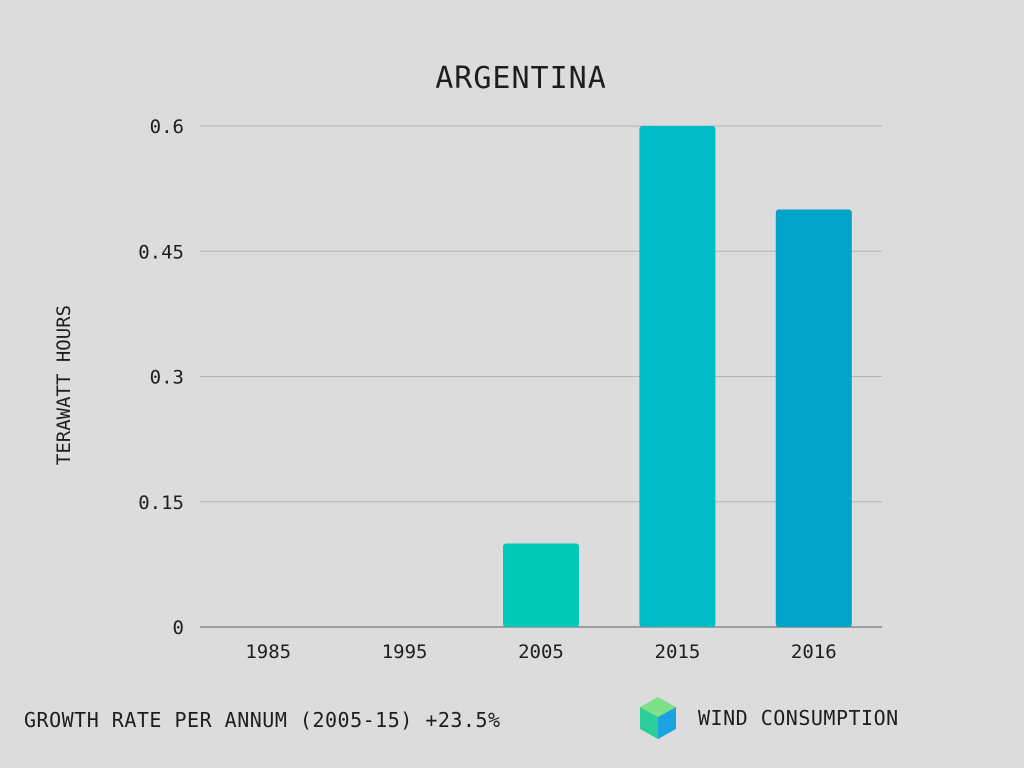  I want to click on growth-rate-text: GROWTH RATE PER ANNUM (2005-15) +23.5%, so click(262, 720).